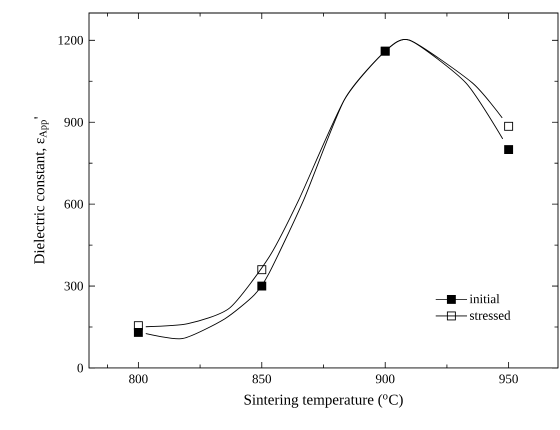 The height and width of the screenshot is (430, 560). Describe the element at coordinates (138, 379) in the screenshot. I see `x-tick-label: 800` at that location.